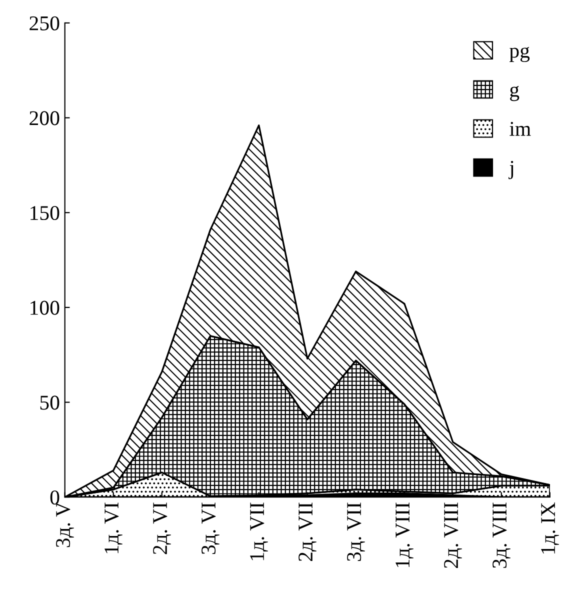 This screenshot has width=564, height=604. What do you see at coordinates (405, 535) in the screenshot?
I see `x-tick-label: 1д. VIII` at bounding box center [405, 535].